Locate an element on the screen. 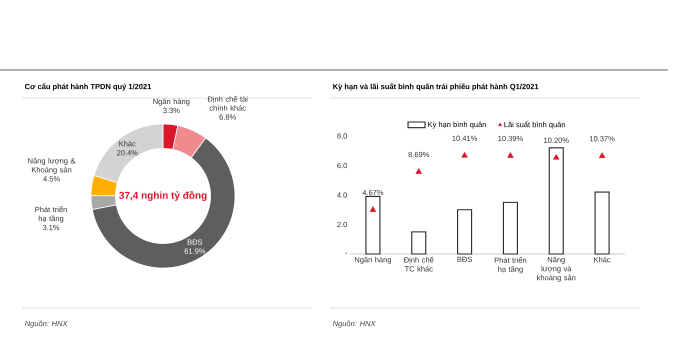 This screenshot has width=680, height=350. text: 37,4 nghin tỷ đồng is located at coordinates (163, 196).